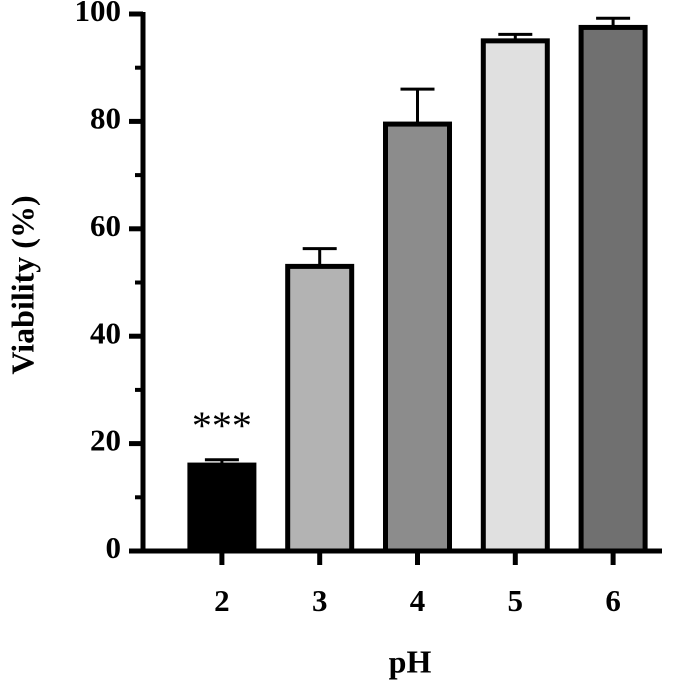  I want to click on x-tick-label: 5, so click(516, 600).